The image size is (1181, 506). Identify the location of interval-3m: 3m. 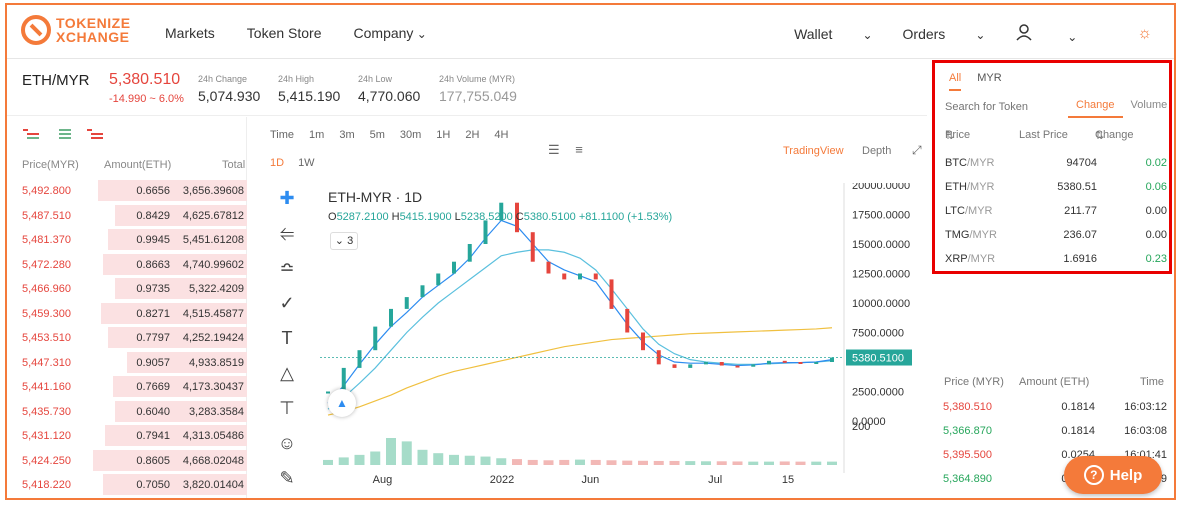
(347, 135).